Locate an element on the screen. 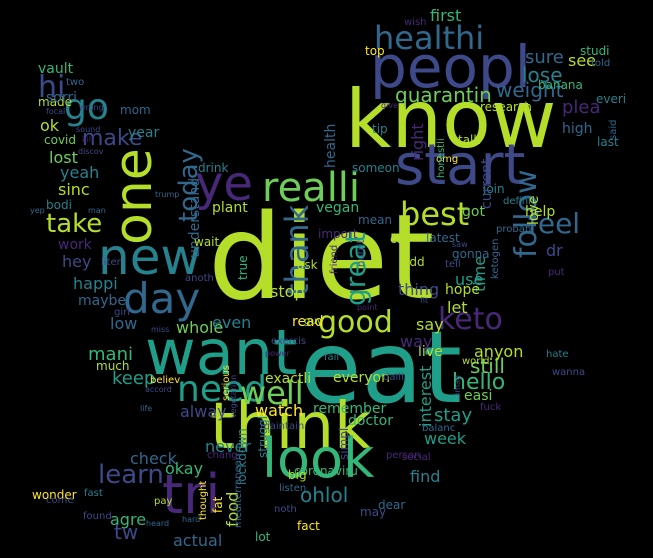  word-wonder: wonder is located at coordinates (54, 495).